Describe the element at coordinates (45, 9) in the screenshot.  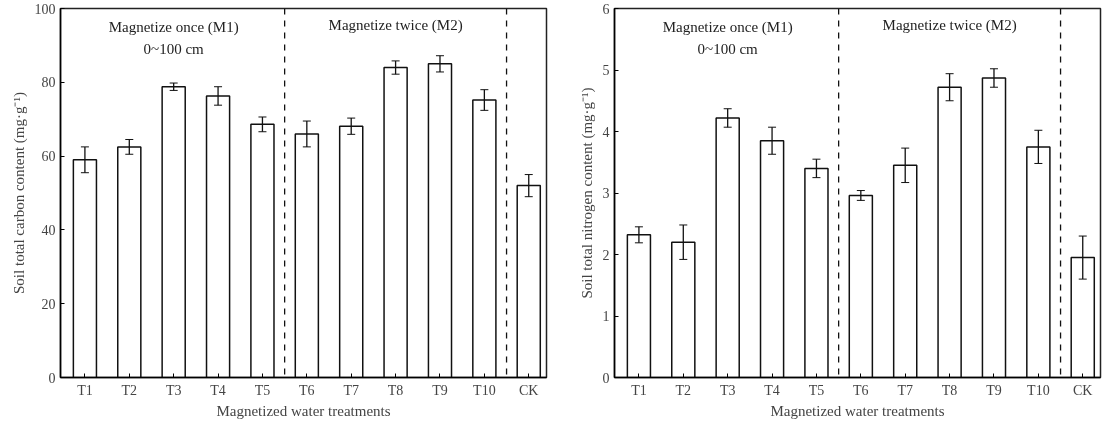
I see `y-tick-label: 100` at that location.